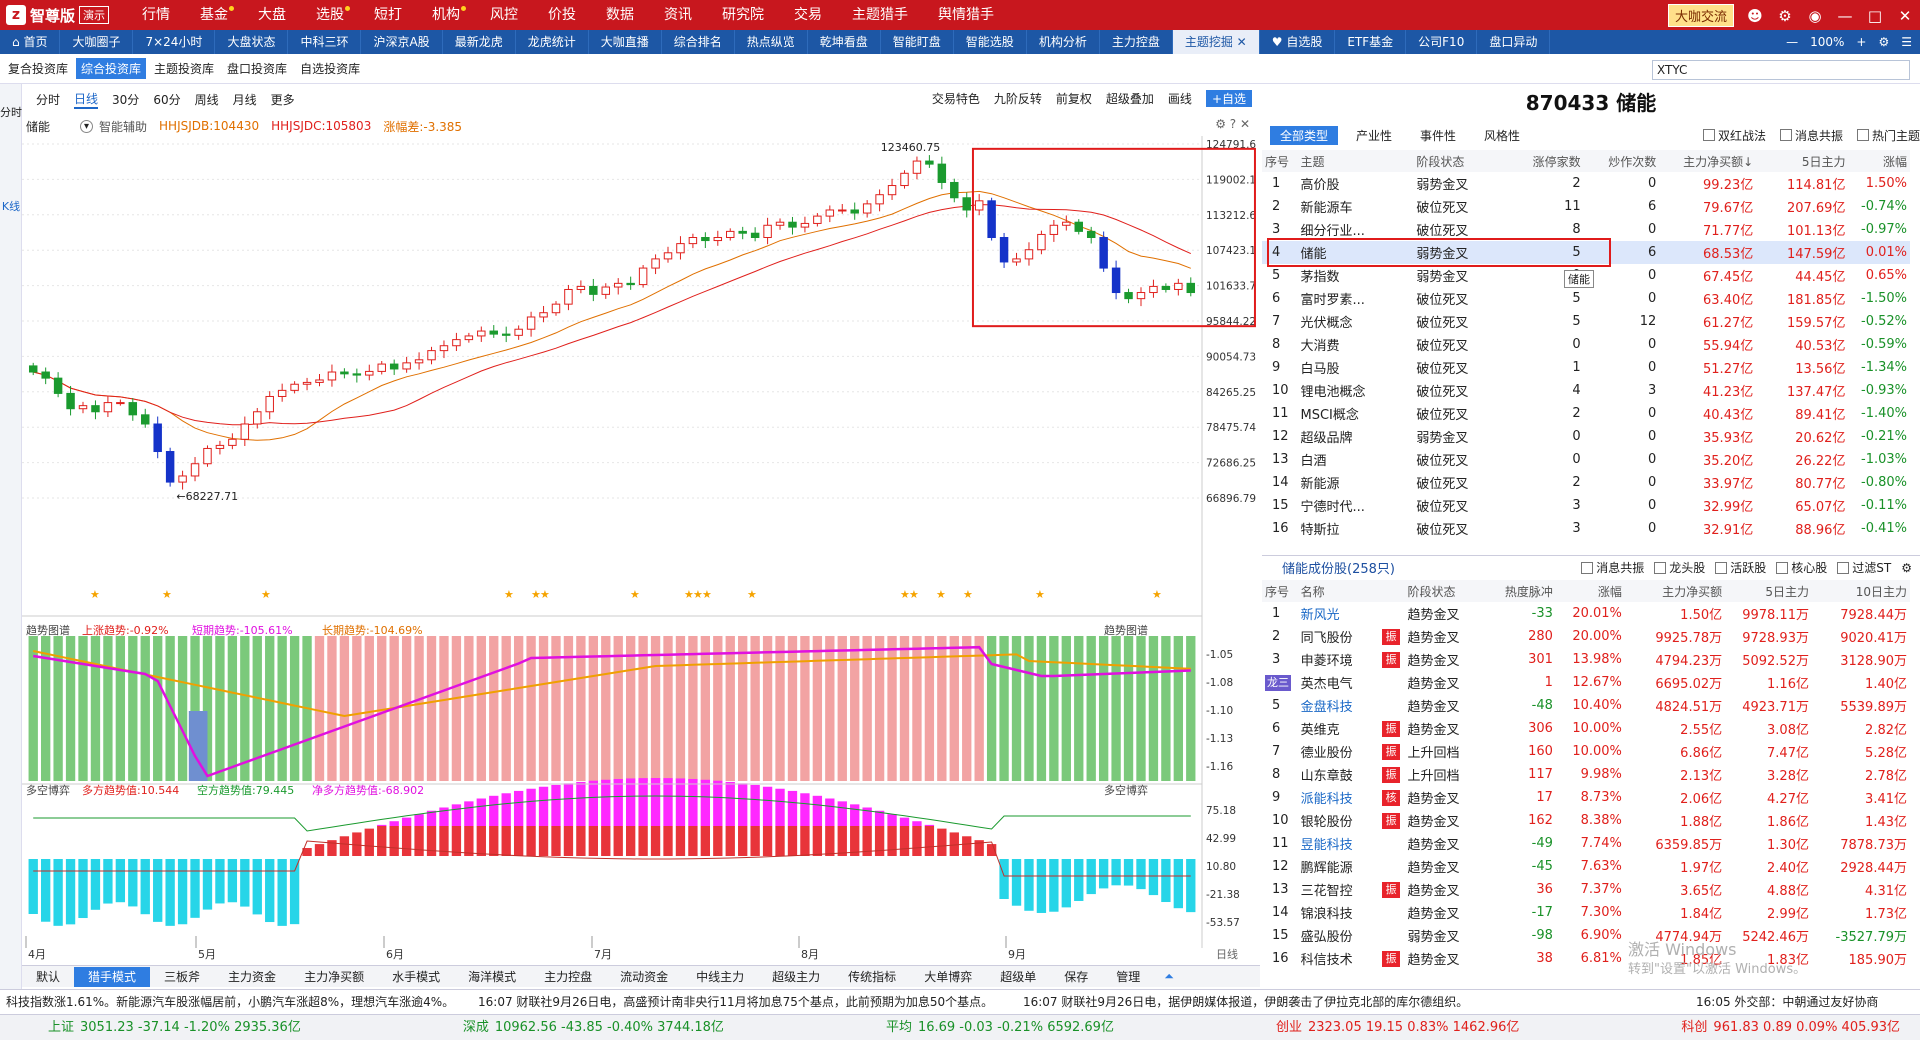  What do you see at coordinates (282, 99) in the screenshot?
I see `period-6: 更多` at bounding box center [282, 99].